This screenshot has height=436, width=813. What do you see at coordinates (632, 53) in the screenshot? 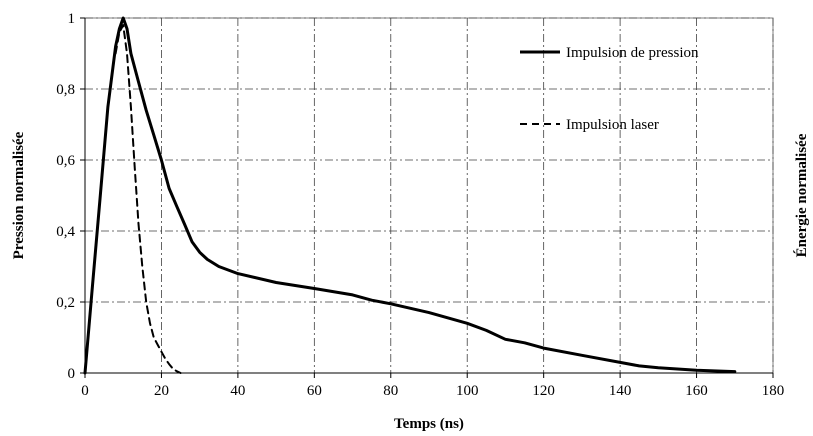
I see `legend-label-pression: Impulsion de pression` at bounding box center [632, 53].